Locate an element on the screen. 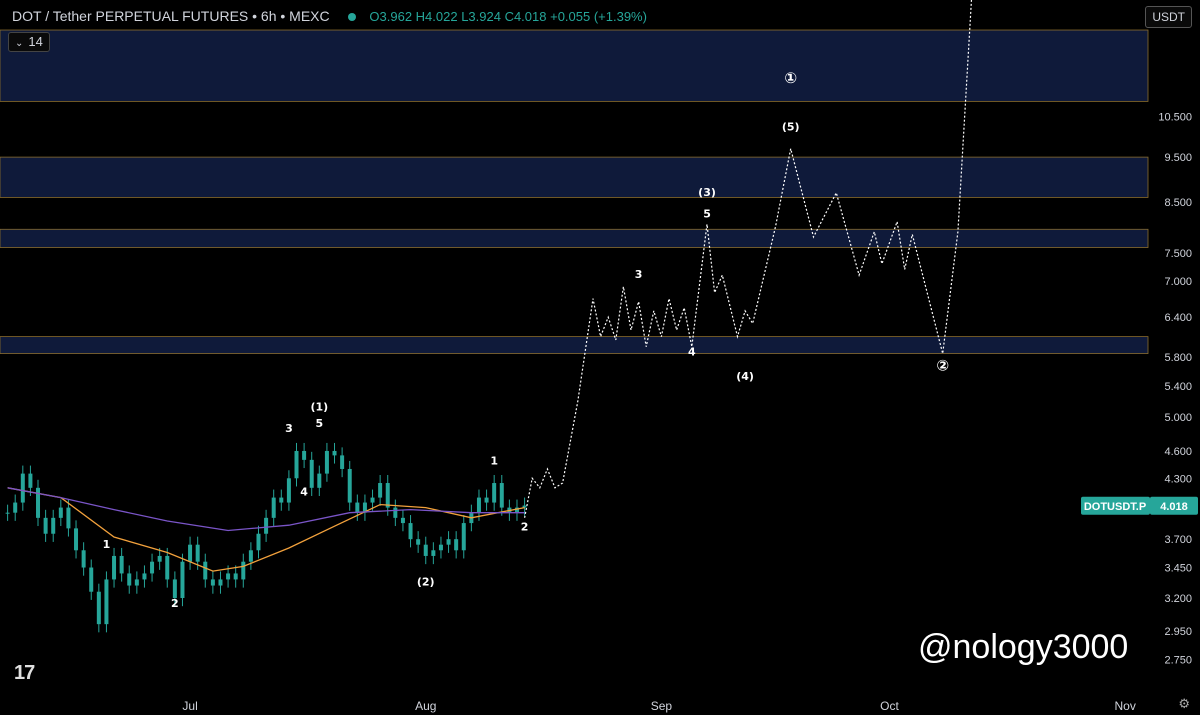  indicator-chip: ⌄ 14 is located at coordinates (29, 42).